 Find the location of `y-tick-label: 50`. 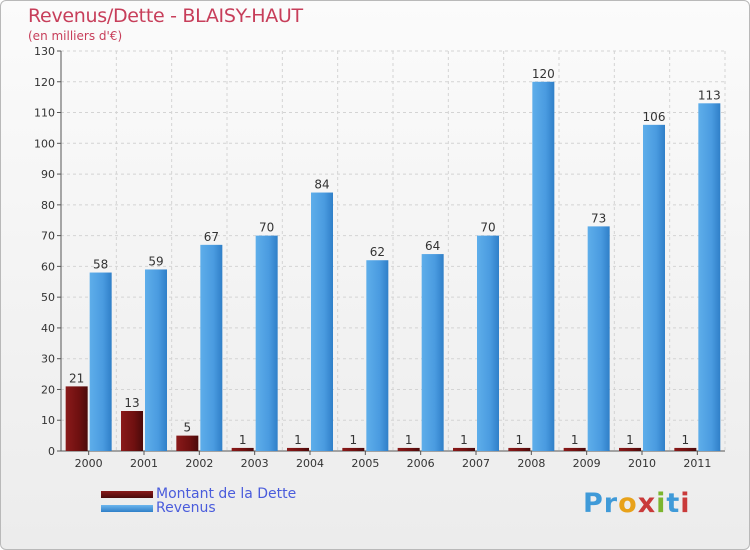

y-tick-label: 50 is located at coordinates (48, 297).